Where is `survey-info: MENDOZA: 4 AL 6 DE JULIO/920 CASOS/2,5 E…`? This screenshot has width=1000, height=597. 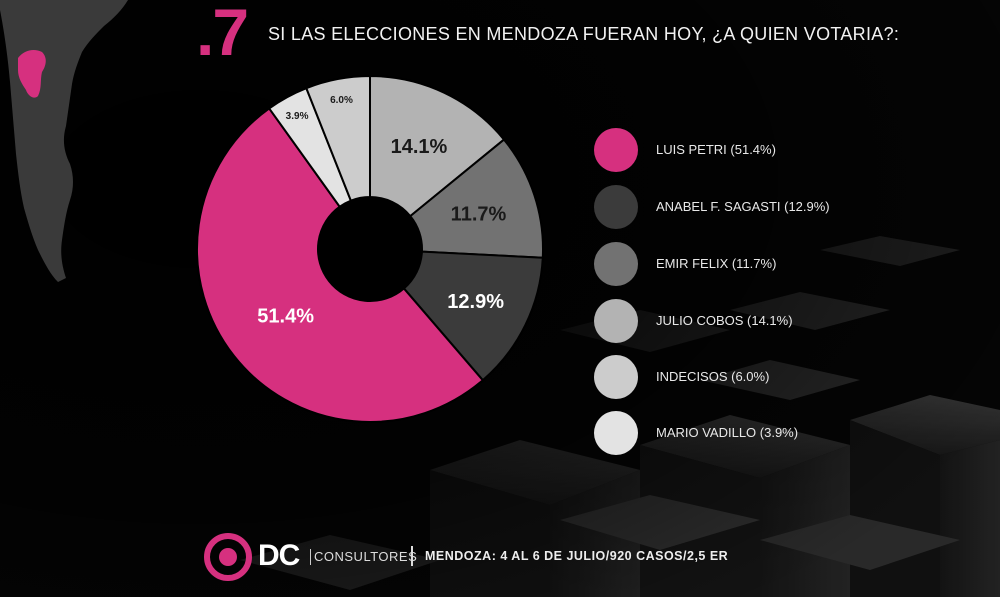 survey-info: MENDOZA: 4 AL 6 DE JULIO/920 CASOS/2,5 E… is located at coordinates (577, 556).